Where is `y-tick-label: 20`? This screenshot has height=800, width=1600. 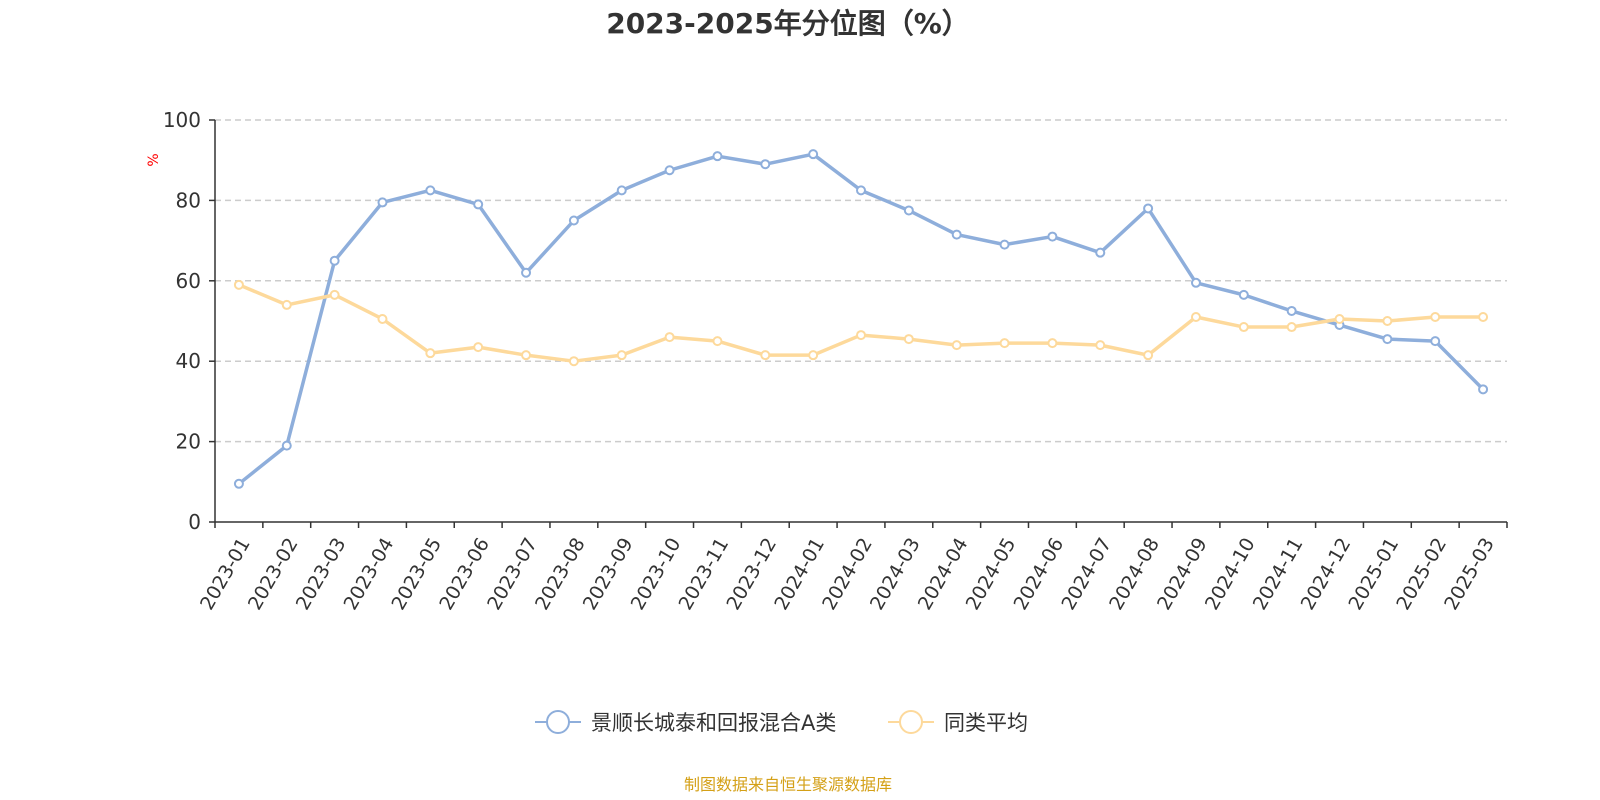
y-tick-label: 20 is located at coordinates (188, 442).